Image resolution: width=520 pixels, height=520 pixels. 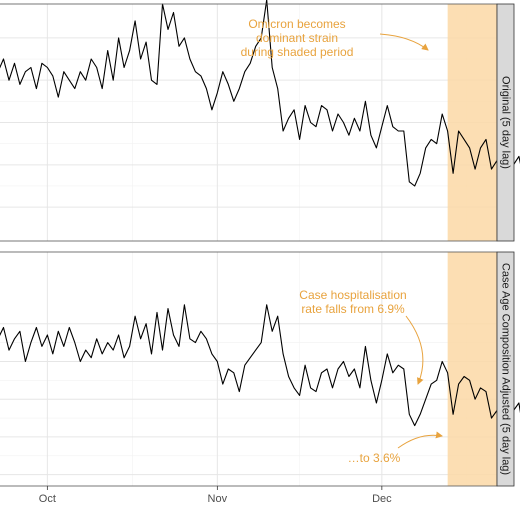 What do you see at coordinates (353, 309) in the screenshot?
I see `annotation-text: rate falls from 6.9%` at bounding box center [353, 309].